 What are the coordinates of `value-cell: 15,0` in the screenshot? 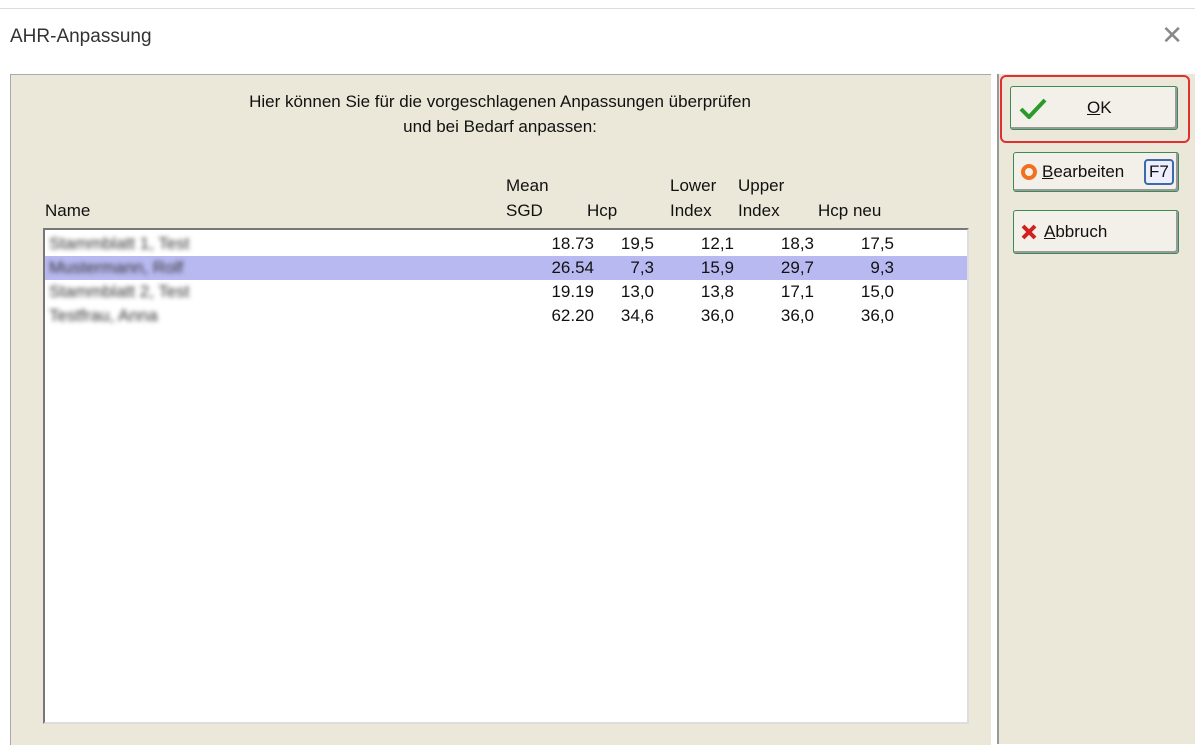 It's located at (877, 291).